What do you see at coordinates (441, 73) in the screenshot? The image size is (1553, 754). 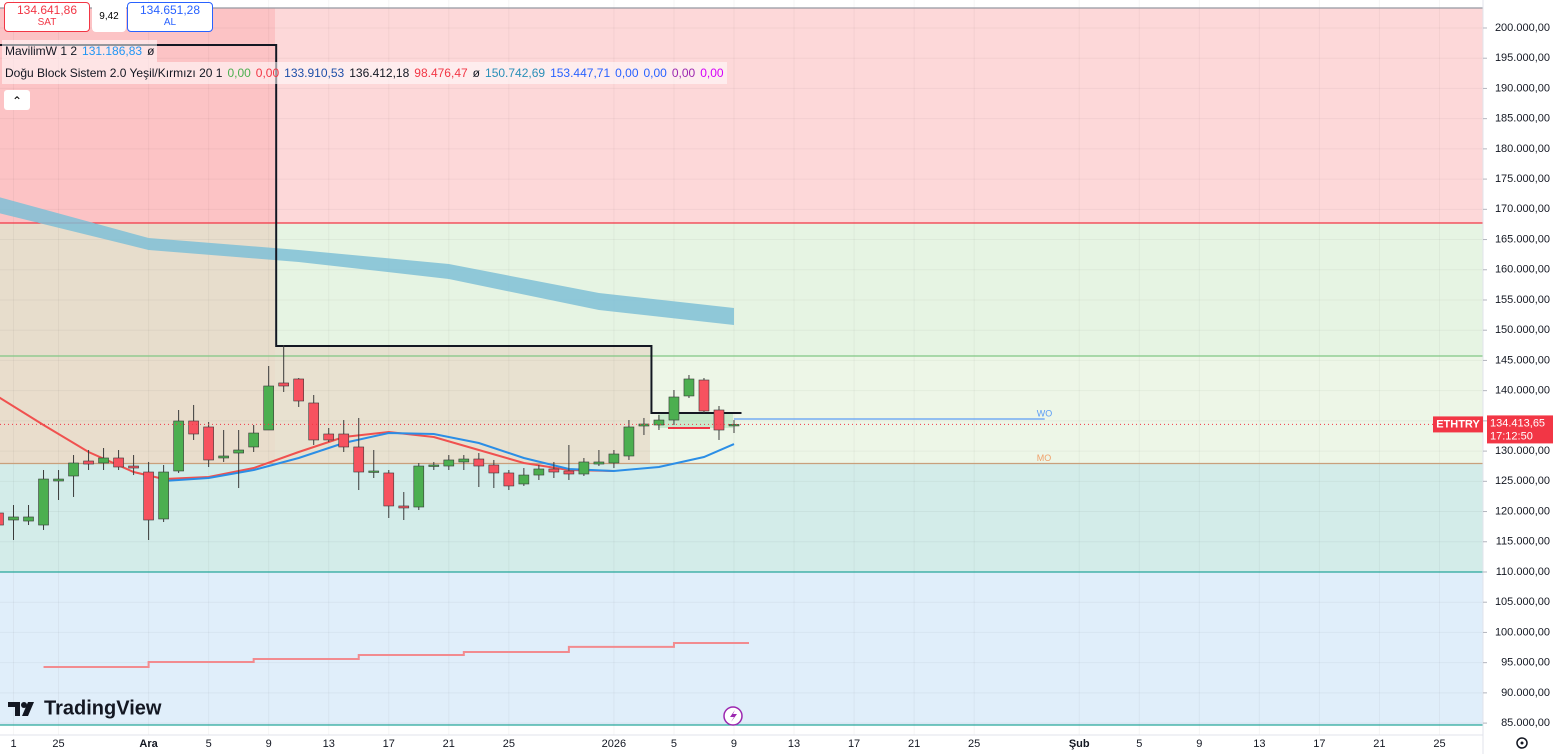 I see `indicator-value: 98.476,47` at bounding box center [441, 73].